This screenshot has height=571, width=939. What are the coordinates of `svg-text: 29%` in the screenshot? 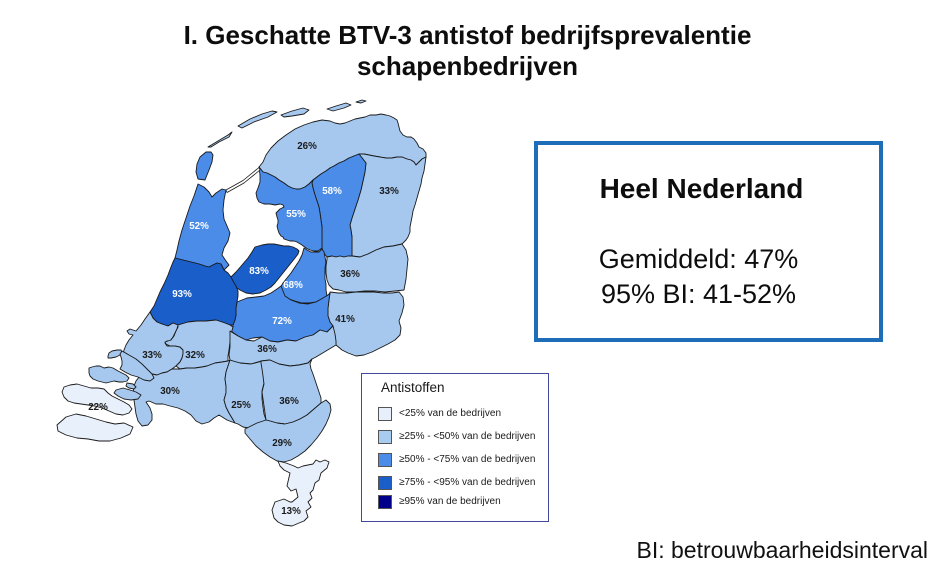 It's located at (282, 443).